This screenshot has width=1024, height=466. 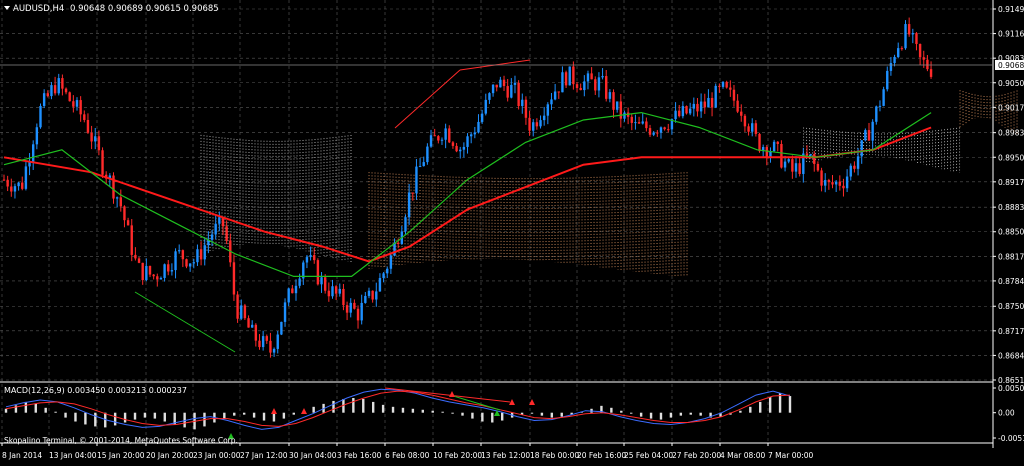 I want to click on macd-signal-line, so click(x=398, y=408).